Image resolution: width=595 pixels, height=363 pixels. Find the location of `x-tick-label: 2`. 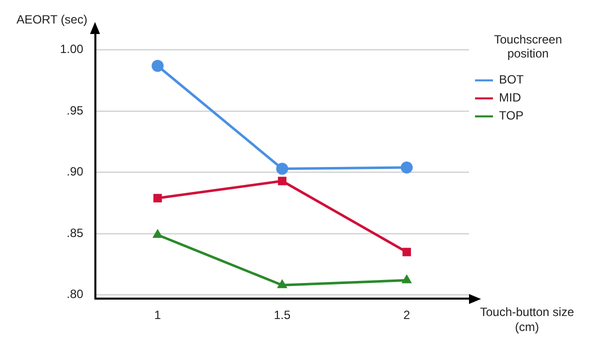

x-tick-label: 2 is located at coordinates (406, 315).